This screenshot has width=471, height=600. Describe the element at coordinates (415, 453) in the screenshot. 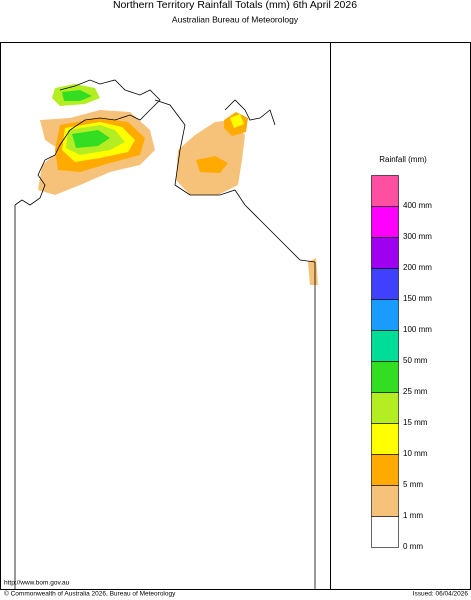

I see `legend-label: 10 mm` at that location.